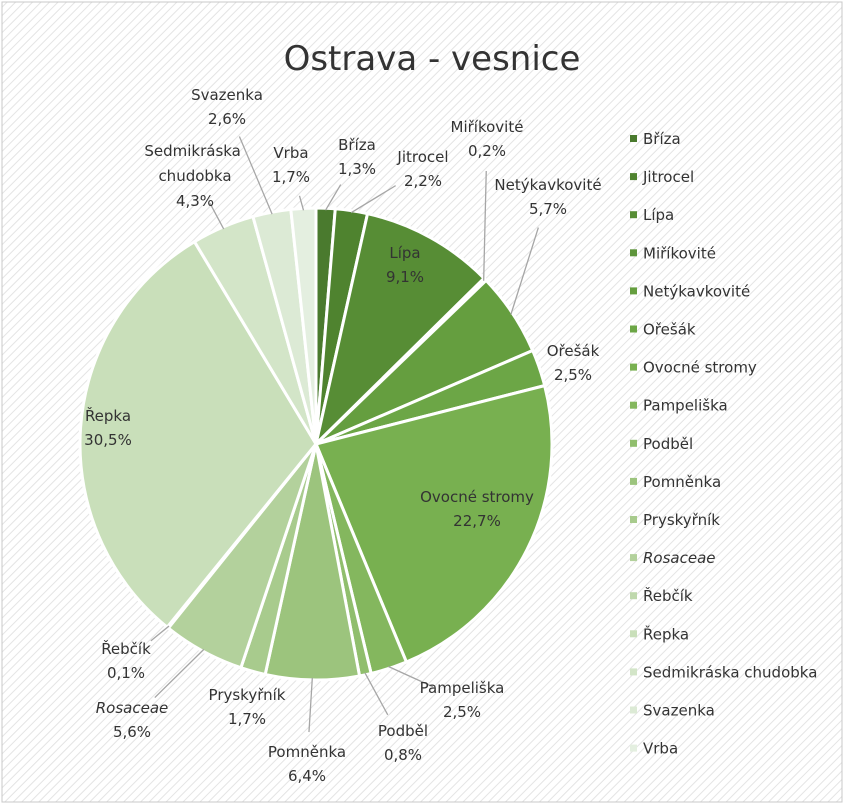  Describe the element at coordinates (700, 368) in the screenshot. I see `legend-label: Ovocné stromy` at that location.